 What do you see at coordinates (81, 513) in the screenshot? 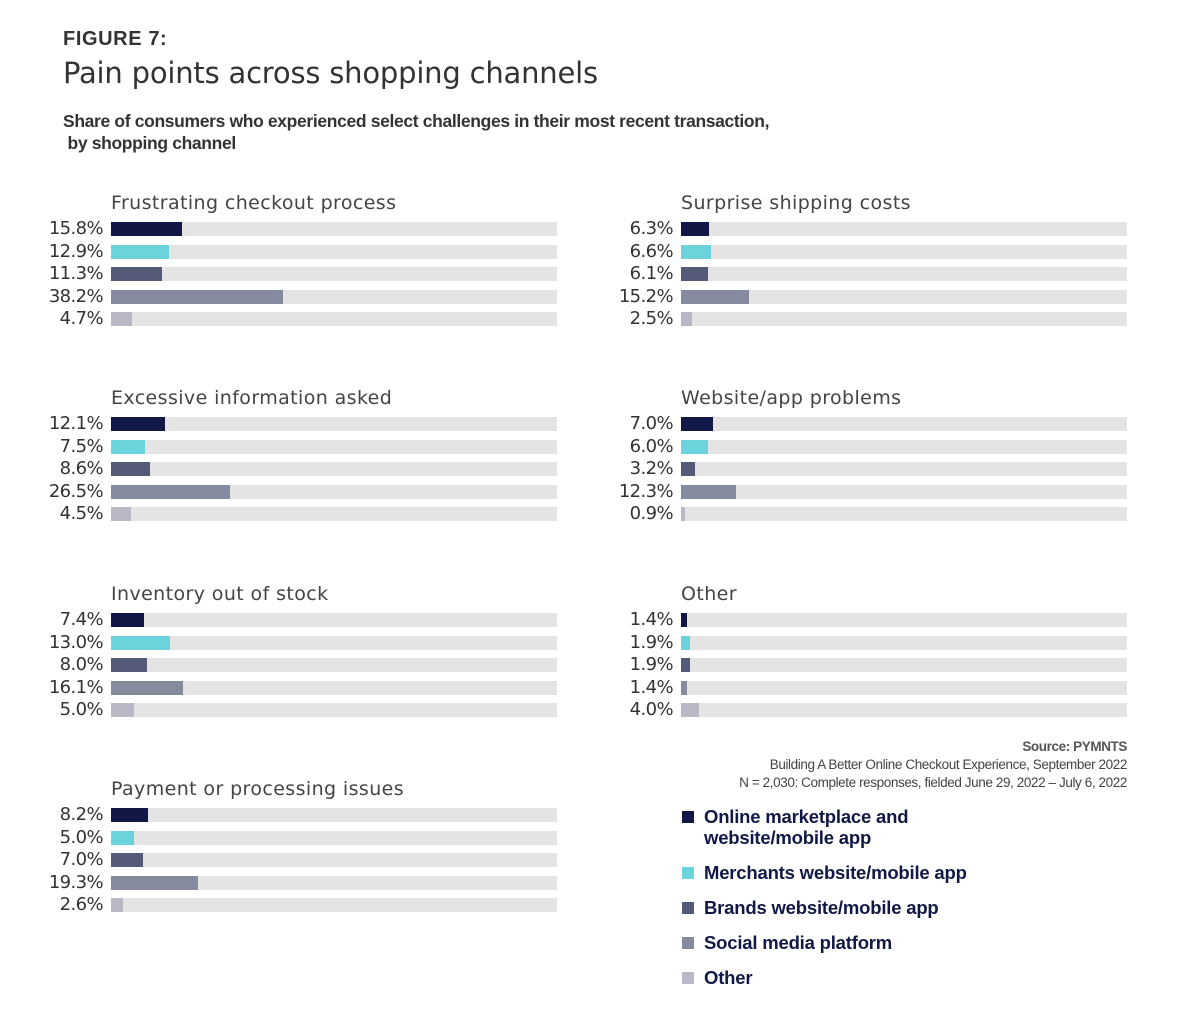
I see `value-label: 4.5%` at bounding box center [81, 513].